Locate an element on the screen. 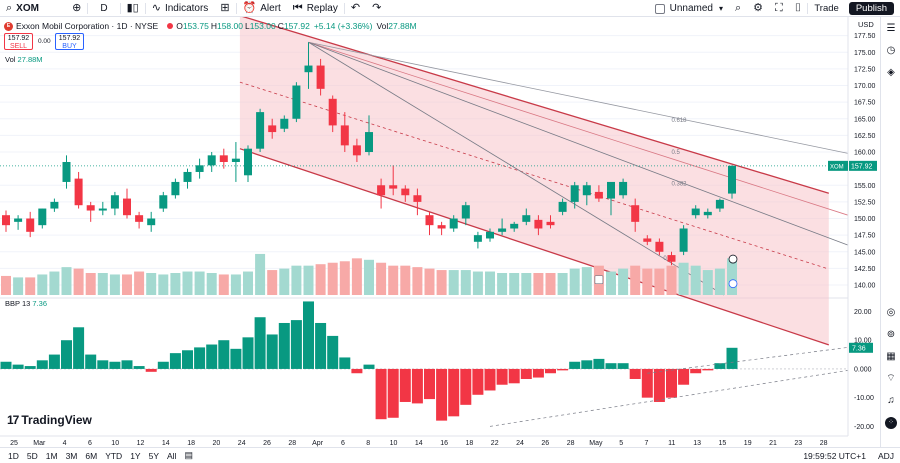 This screenshot has height=463, width=900. watchlist-icon: ☰ is located at coordinates (891, 28).